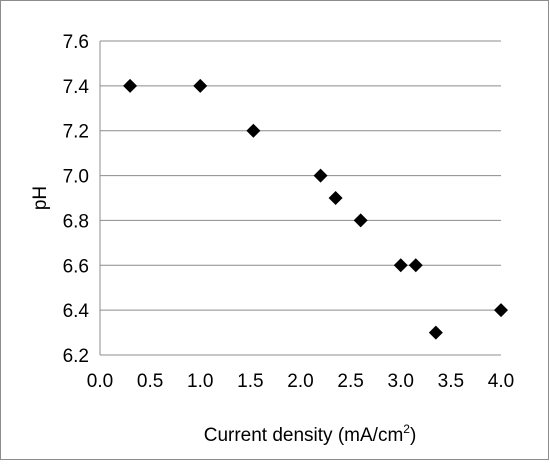 The image size is (550, 466). What do you see at coordinates (150, 381) in the screenshot?
I see `x-tick-label: 0.5` at bounding box center [150, 381].